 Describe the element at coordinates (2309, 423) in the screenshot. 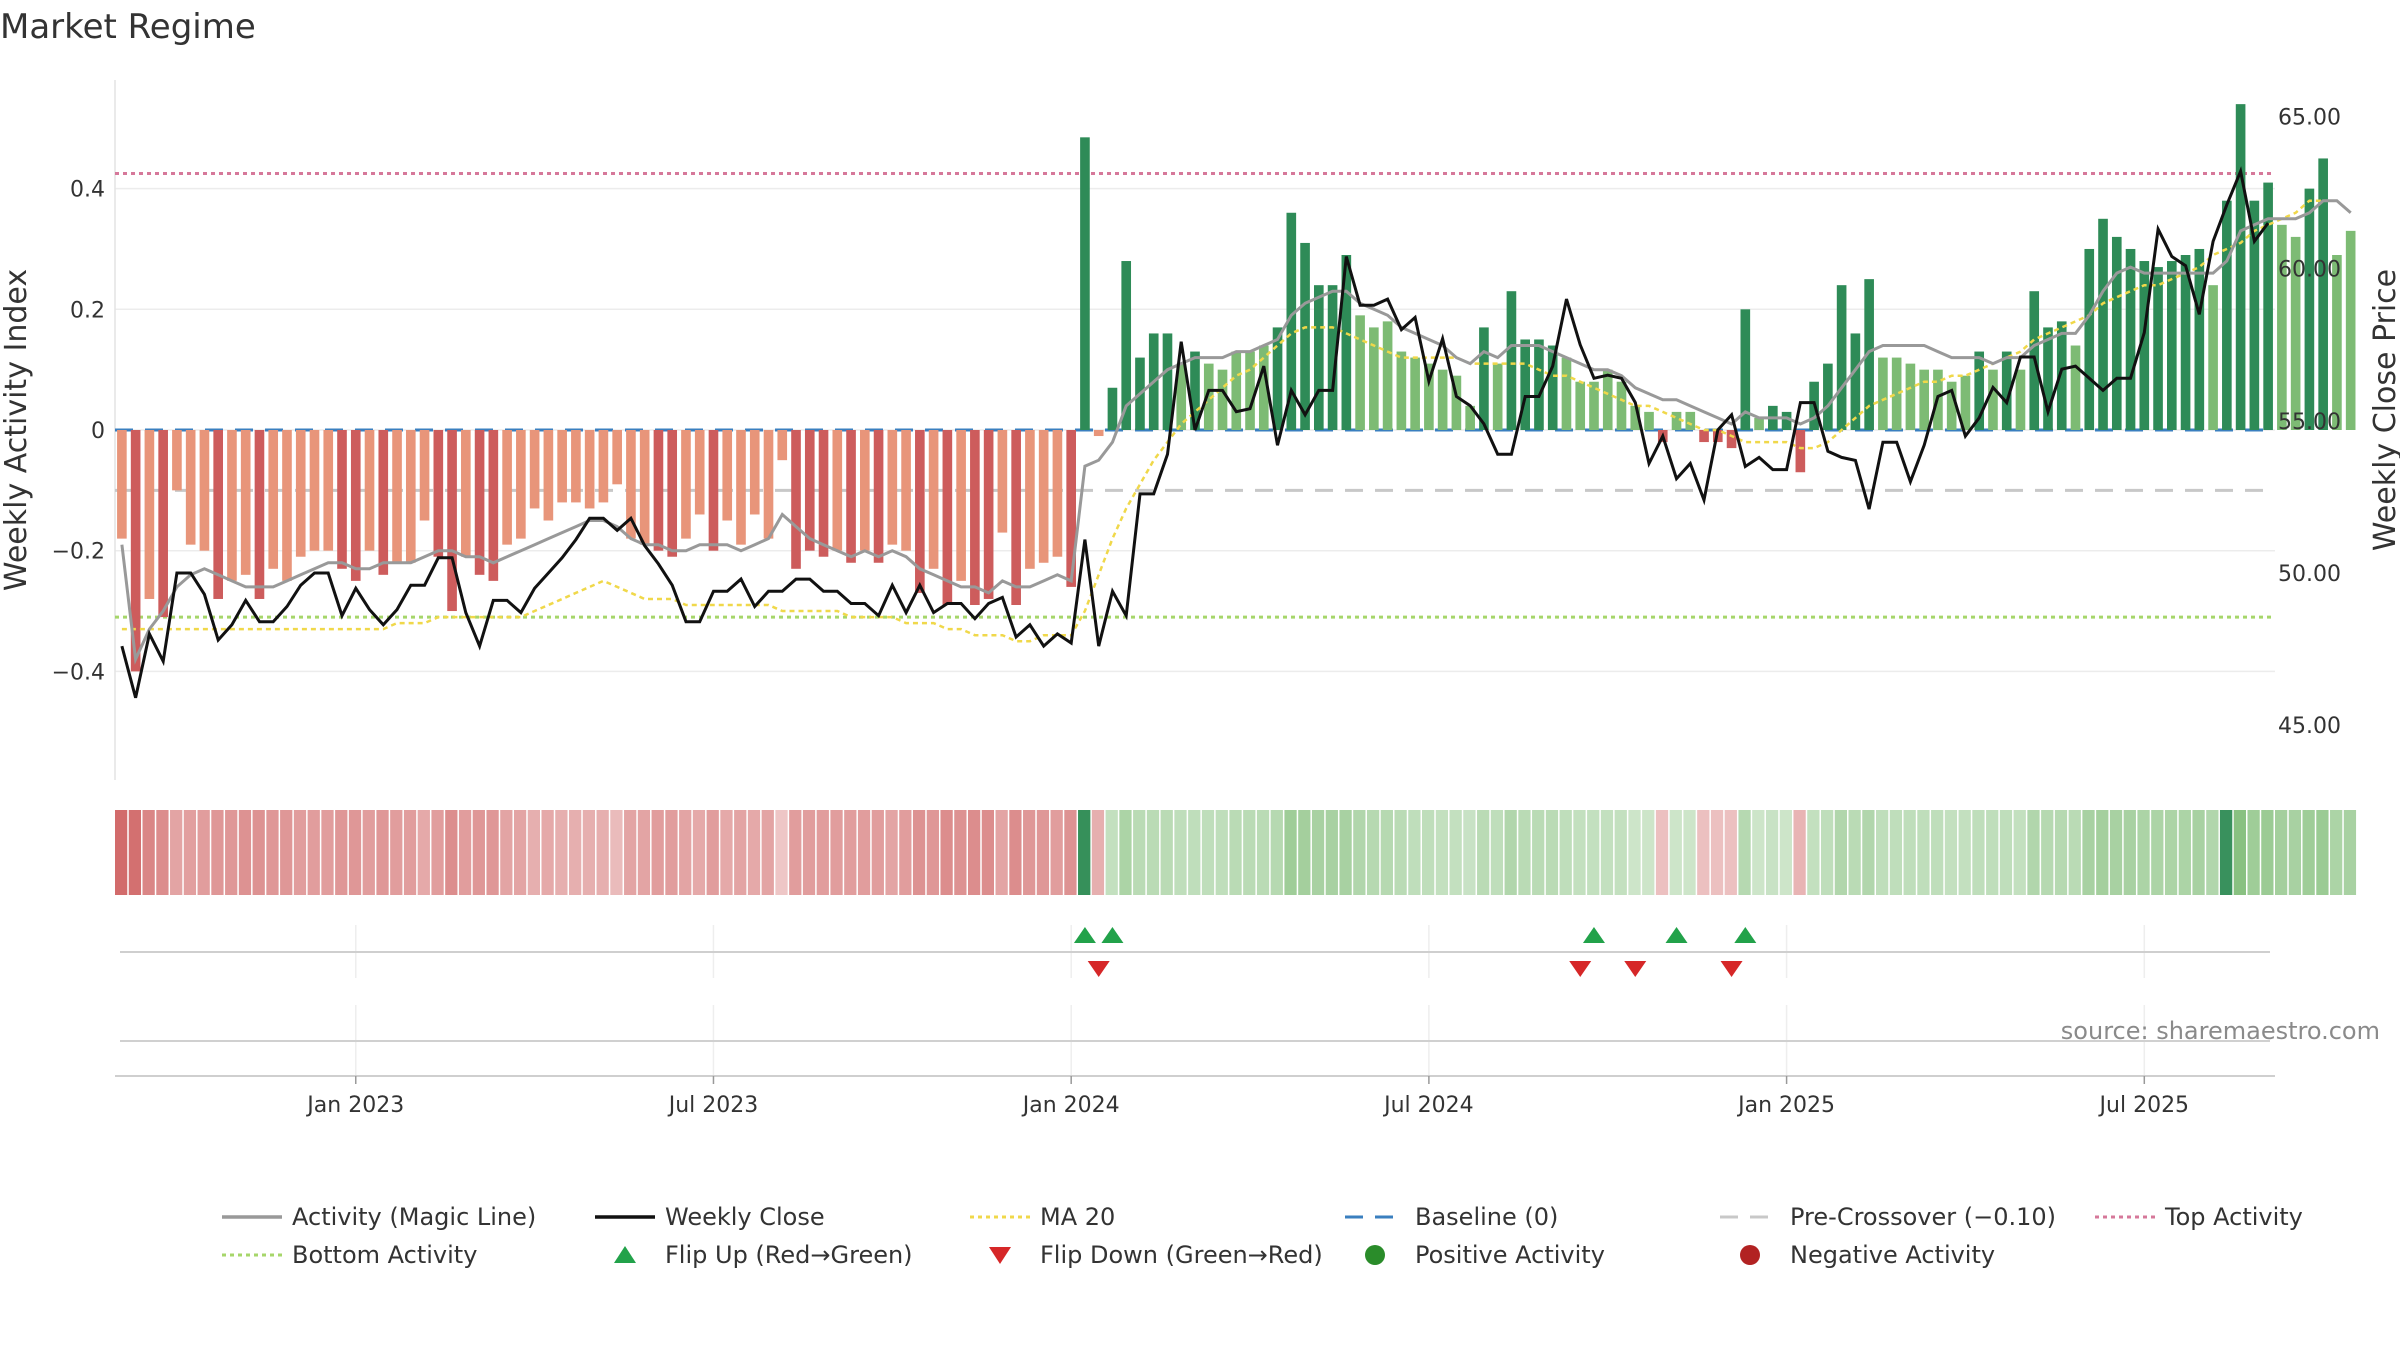

I see `right-axis: 65.00 60.00 55.00 50.00 45.00` at that location.